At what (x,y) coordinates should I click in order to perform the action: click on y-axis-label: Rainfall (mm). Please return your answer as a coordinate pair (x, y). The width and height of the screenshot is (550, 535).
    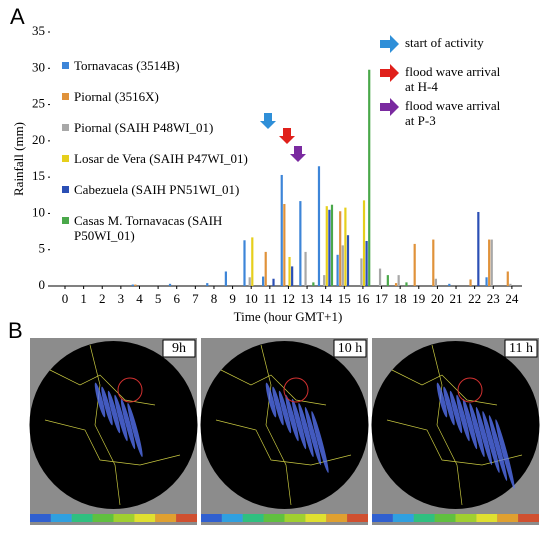
    Looking at the image, I should click on (18, 159).